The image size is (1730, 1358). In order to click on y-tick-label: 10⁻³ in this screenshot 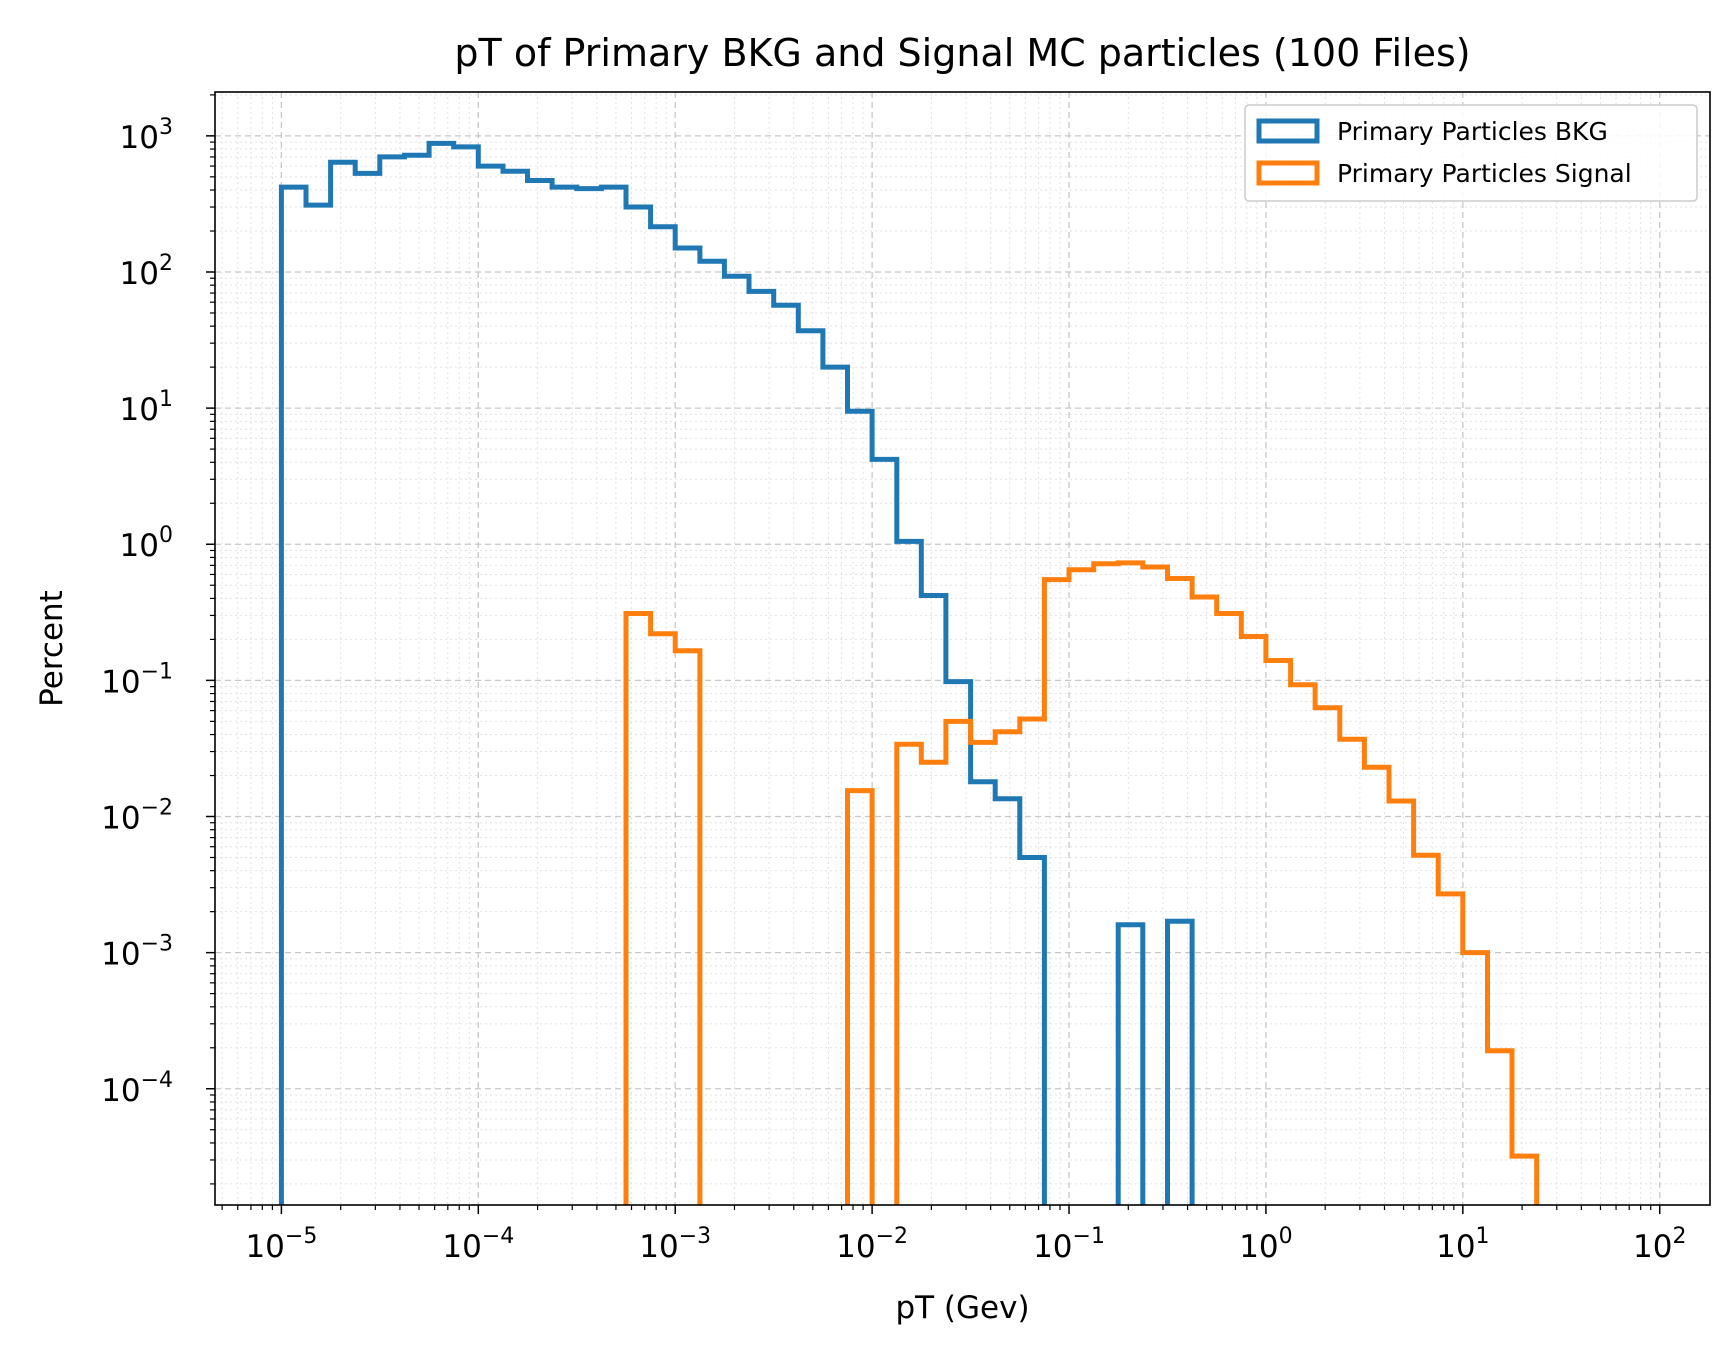, I will do `click(137, 952)`.